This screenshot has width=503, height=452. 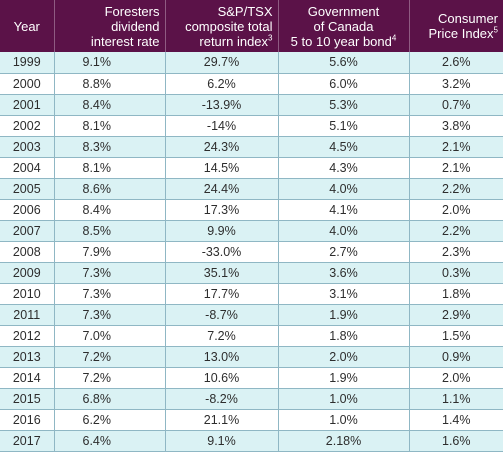 What do you see at coordinates (394, 38) in the screenshot?
I see `footnote-mark: 4` at bounding box center [394, 38].